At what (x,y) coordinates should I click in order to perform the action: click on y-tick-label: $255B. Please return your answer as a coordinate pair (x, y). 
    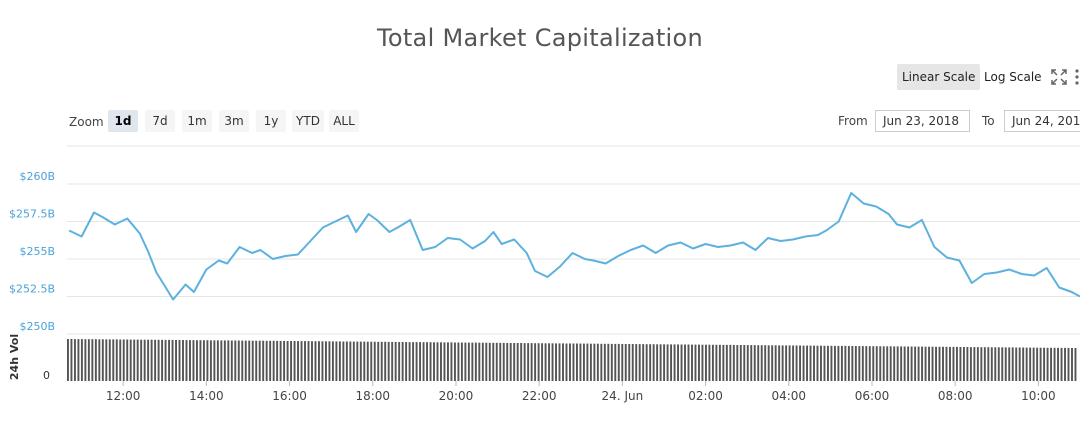
    Looking at the image, I should click on (37, 251).